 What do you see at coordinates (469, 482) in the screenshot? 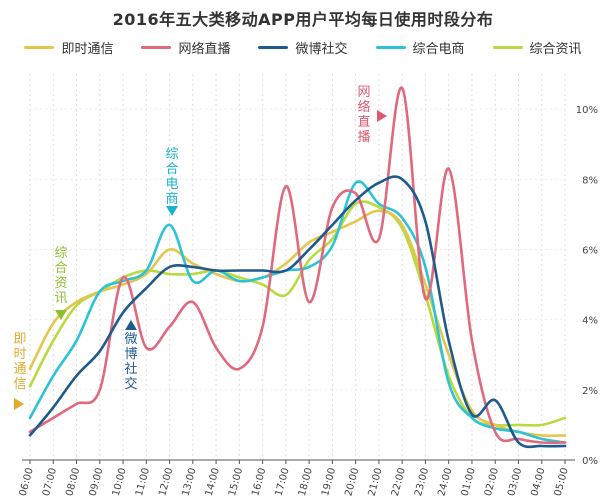
I see `x-tick-label: 01:00` at bounding box center [469, 482].